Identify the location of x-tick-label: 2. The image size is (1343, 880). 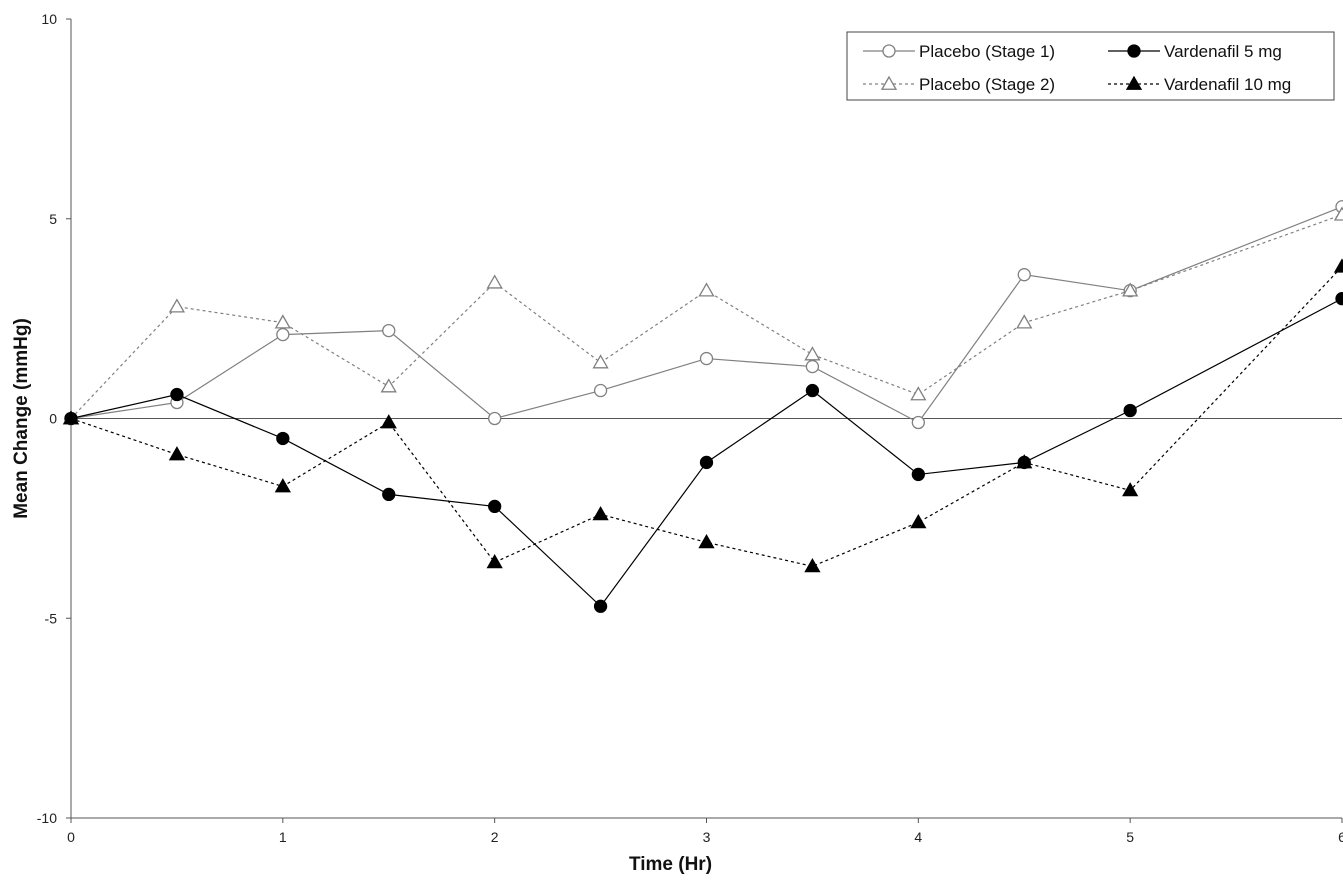
(495, 837).